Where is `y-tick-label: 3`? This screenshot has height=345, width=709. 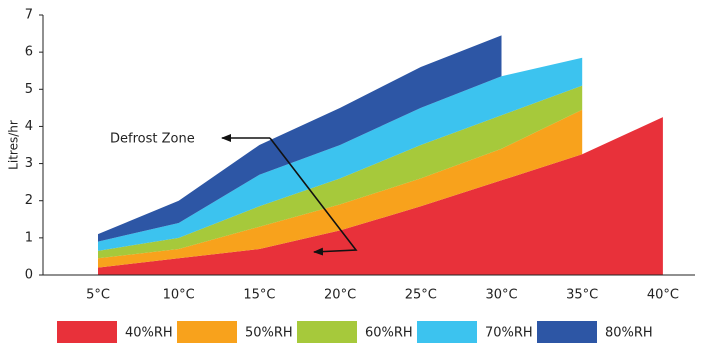 y-tick-label: 3 is located at coordinates (29, 163).